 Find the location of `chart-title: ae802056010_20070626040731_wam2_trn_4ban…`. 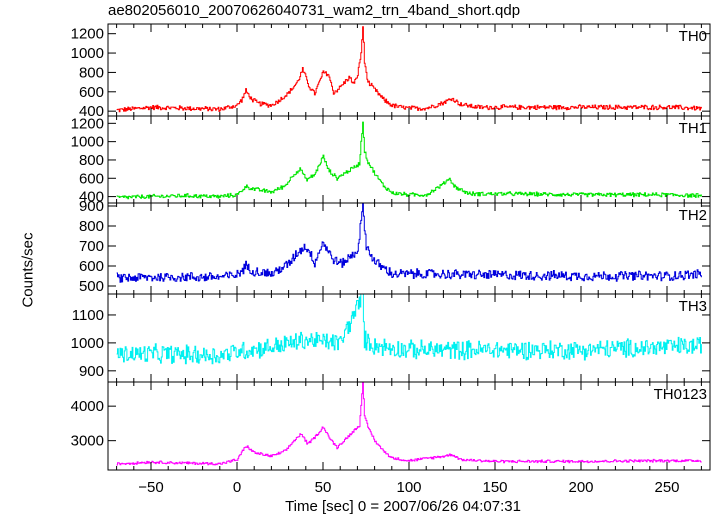

chart-title: ae802056010_20070626040731_wam2_trn_4ban… is located at coordinates (314, 10).